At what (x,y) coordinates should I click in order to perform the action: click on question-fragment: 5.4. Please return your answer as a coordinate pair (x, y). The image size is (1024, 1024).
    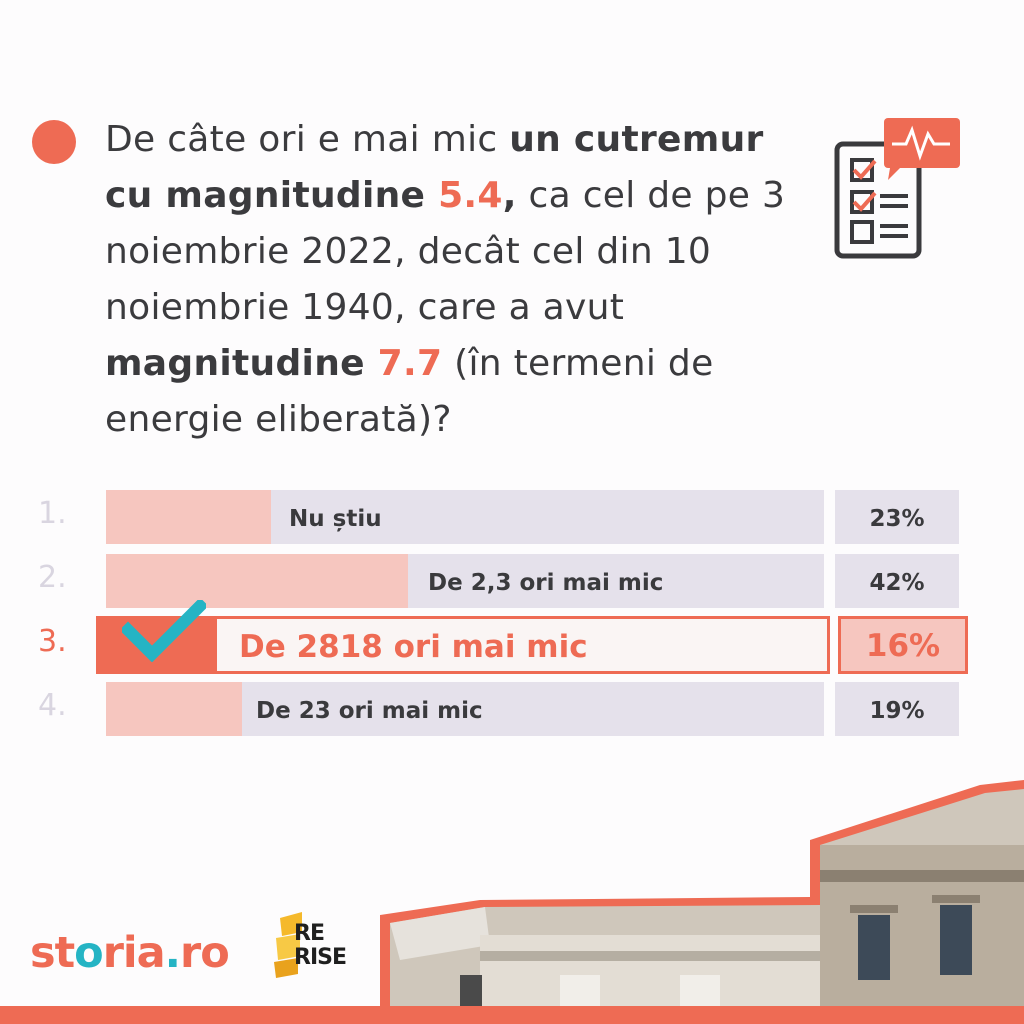
    Looking at the image, I should click on (470, 195).